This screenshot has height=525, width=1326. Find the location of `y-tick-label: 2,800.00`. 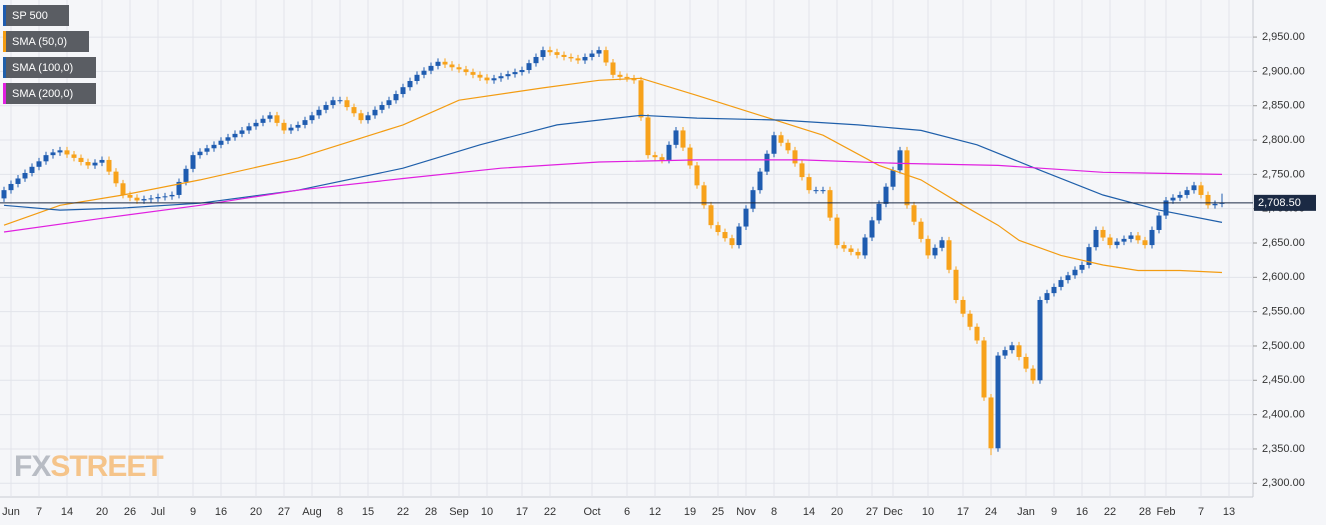

y-tick-label: 2,800.00 is located at coordinates (1283, 140).